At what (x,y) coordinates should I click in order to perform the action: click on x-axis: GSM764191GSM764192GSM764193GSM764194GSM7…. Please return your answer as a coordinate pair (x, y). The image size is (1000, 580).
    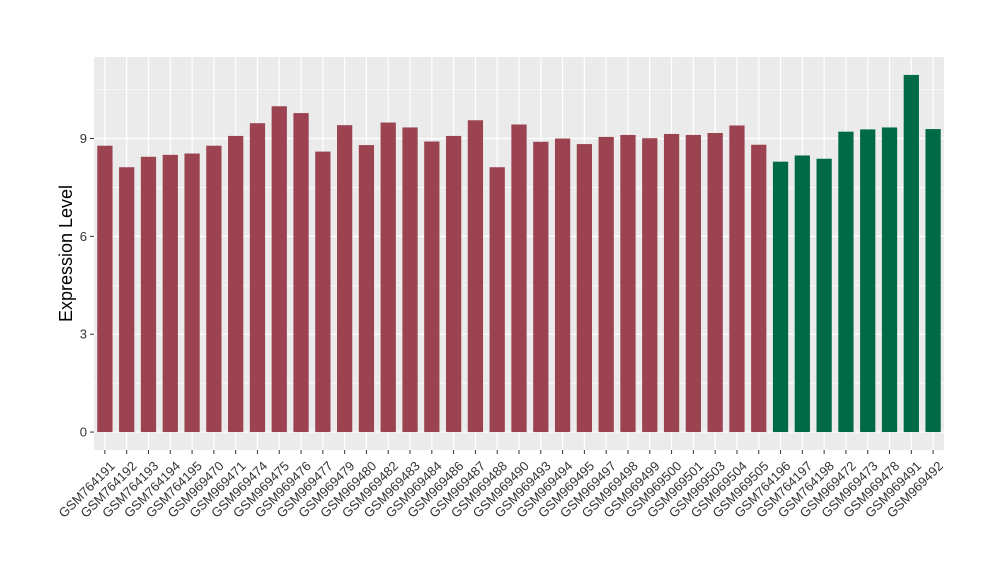
    Looking at the image, I should click on (501, 485).